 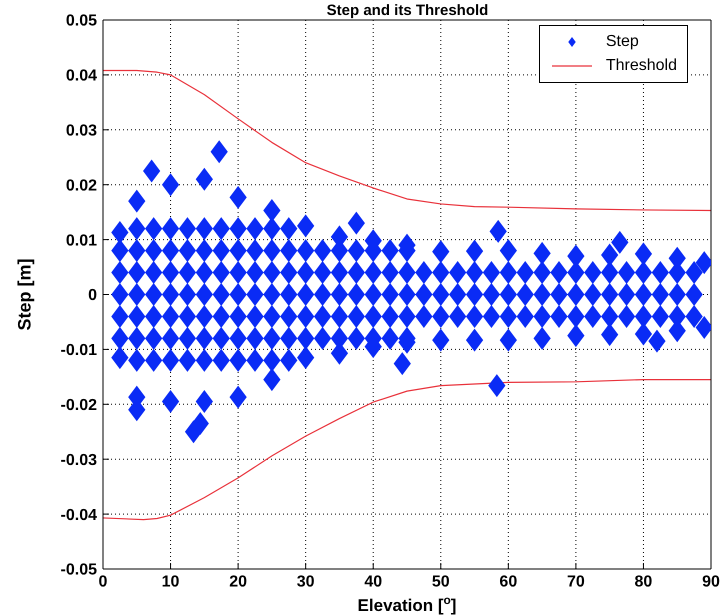 What do you see at coordinates (82, 185) in the screenshot?
I see `y-tick-label: 0.02` at bounding box center [82, 185].